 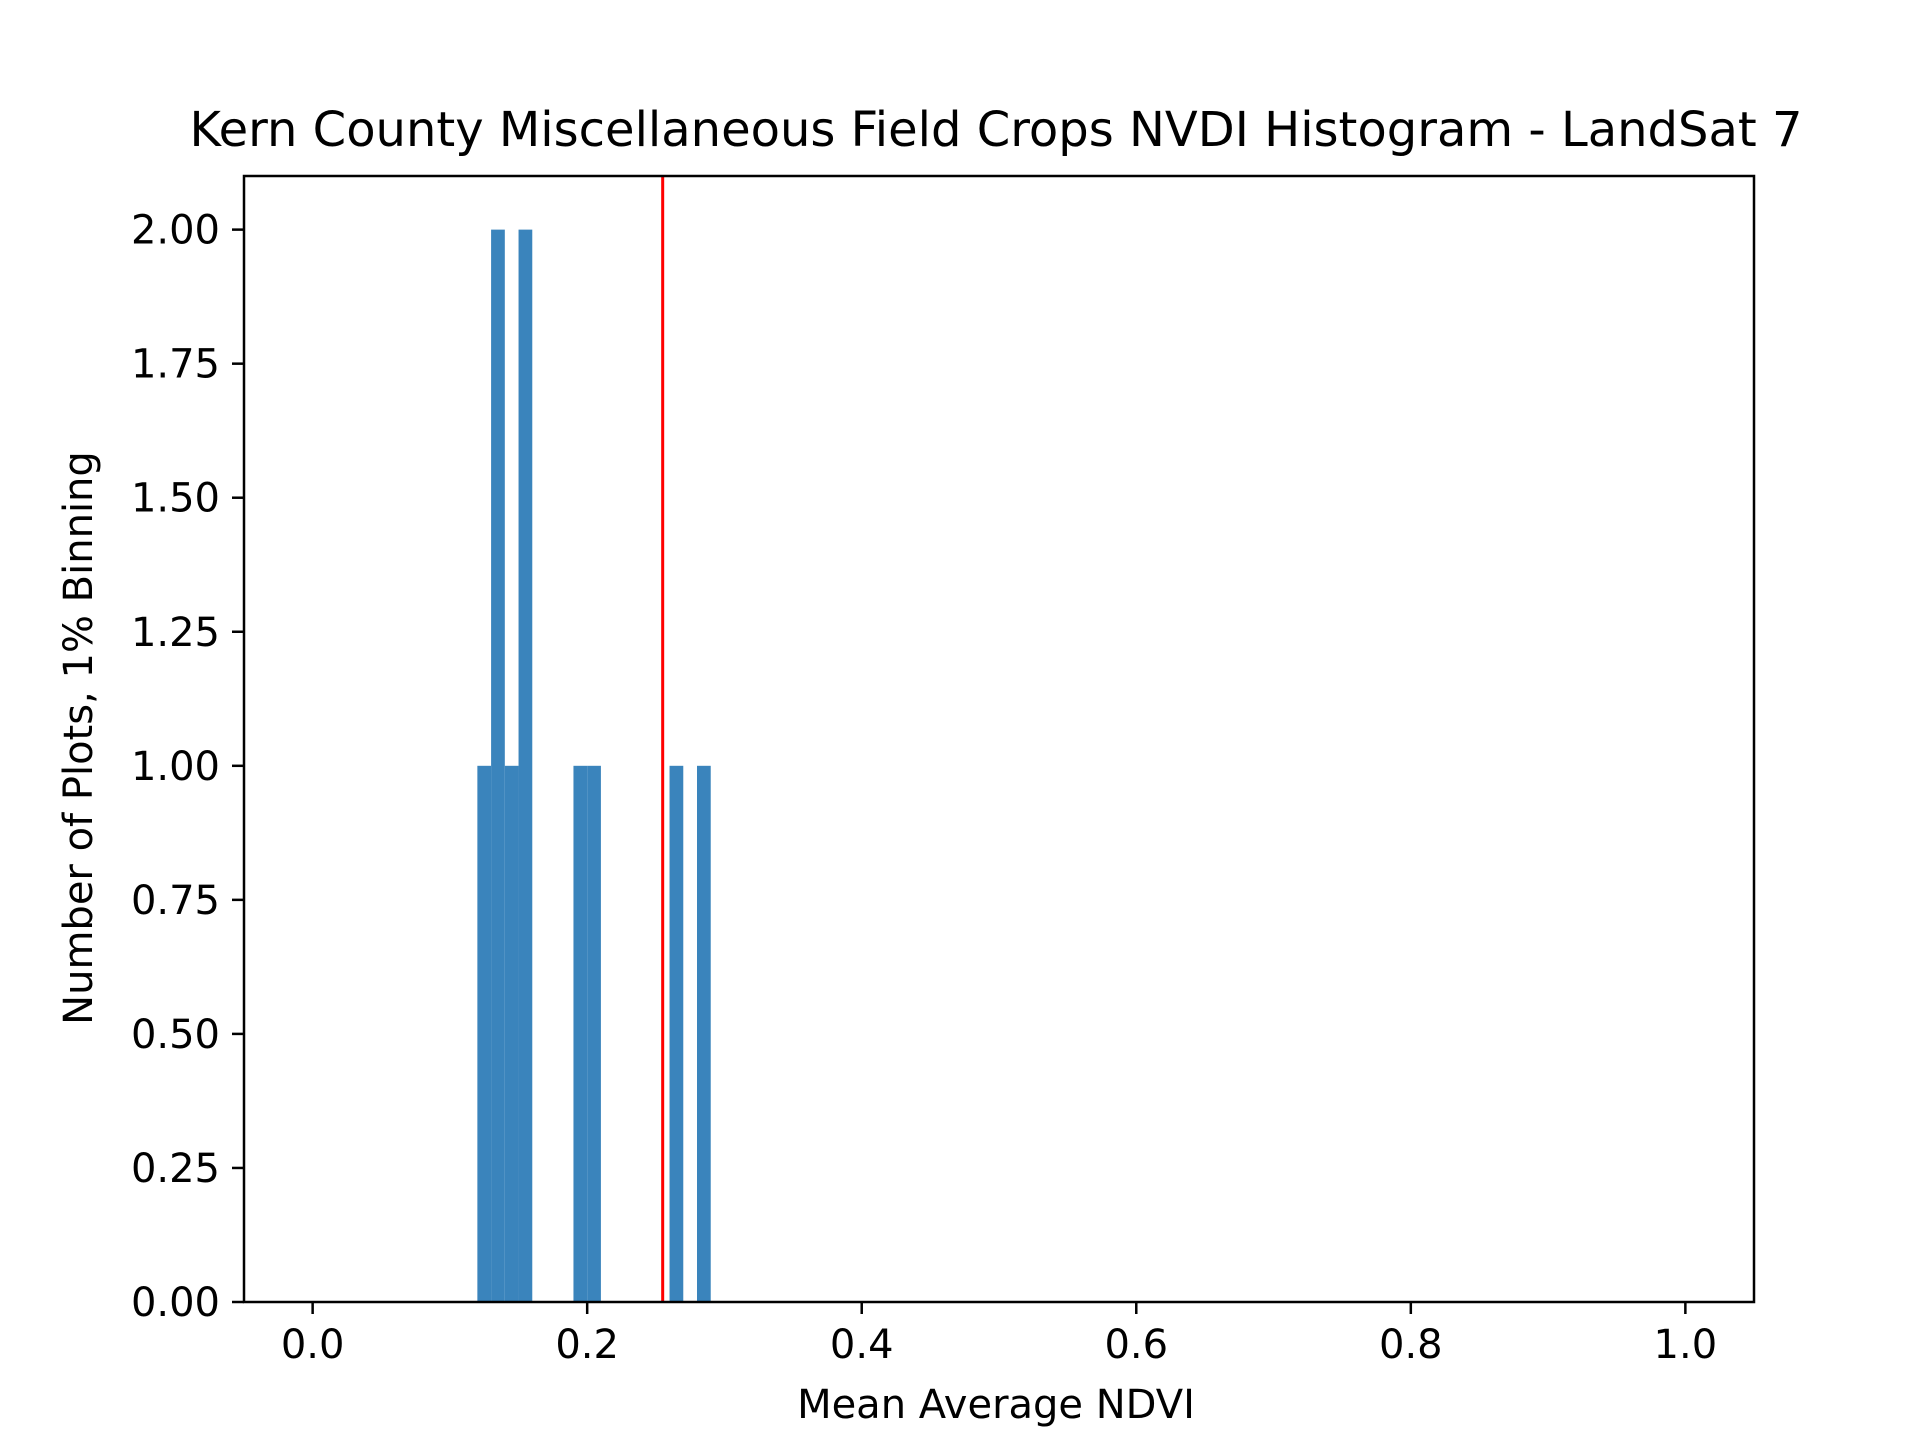 What do you see at coordinates (1686, 1345) in the screenshot?
I see `x-tick-label: 1.0` at bounding box center [1686, 1345].